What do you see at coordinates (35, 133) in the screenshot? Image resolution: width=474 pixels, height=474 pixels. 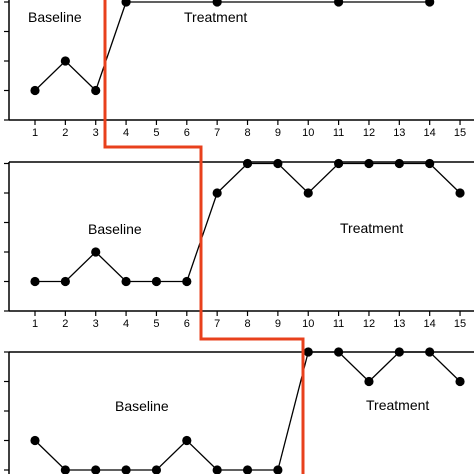 I see `panel-1-x-tick-label: 1` at bounding box center [35, 133].